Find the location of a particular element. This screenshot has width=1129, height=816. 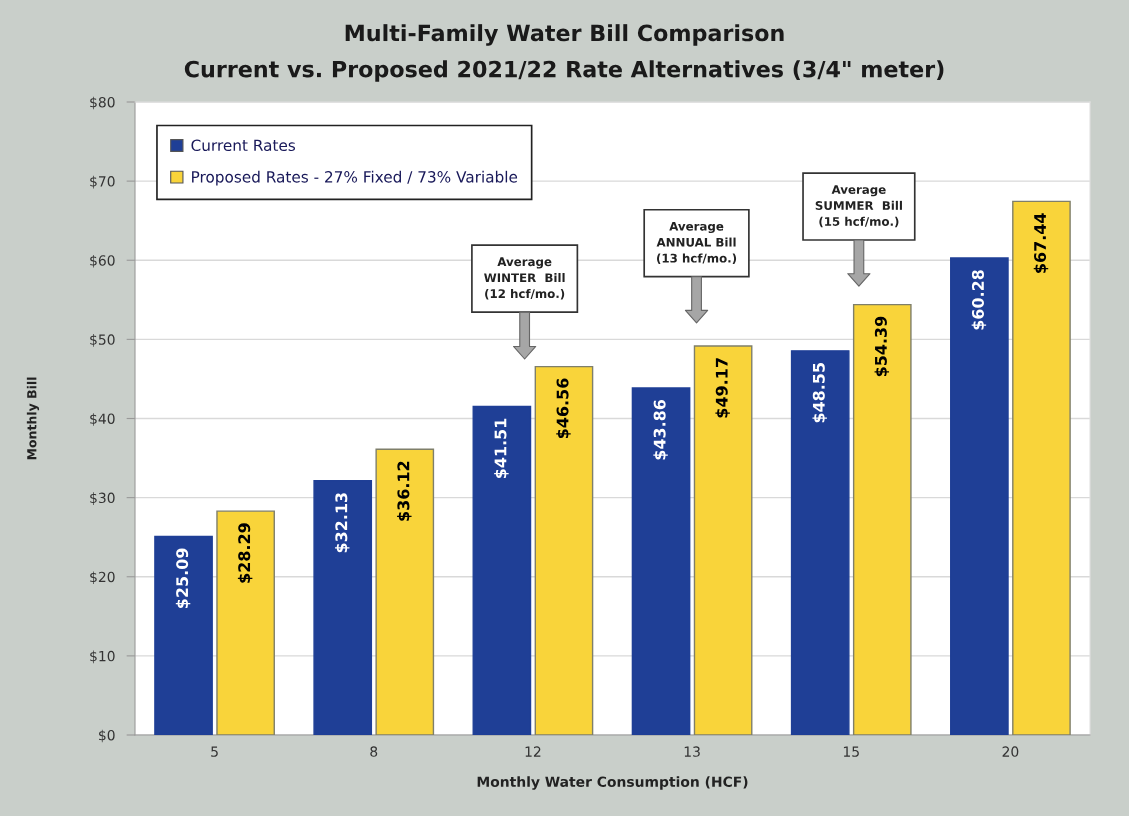

data-label: $28.29 is located at coordinates (245, 553).